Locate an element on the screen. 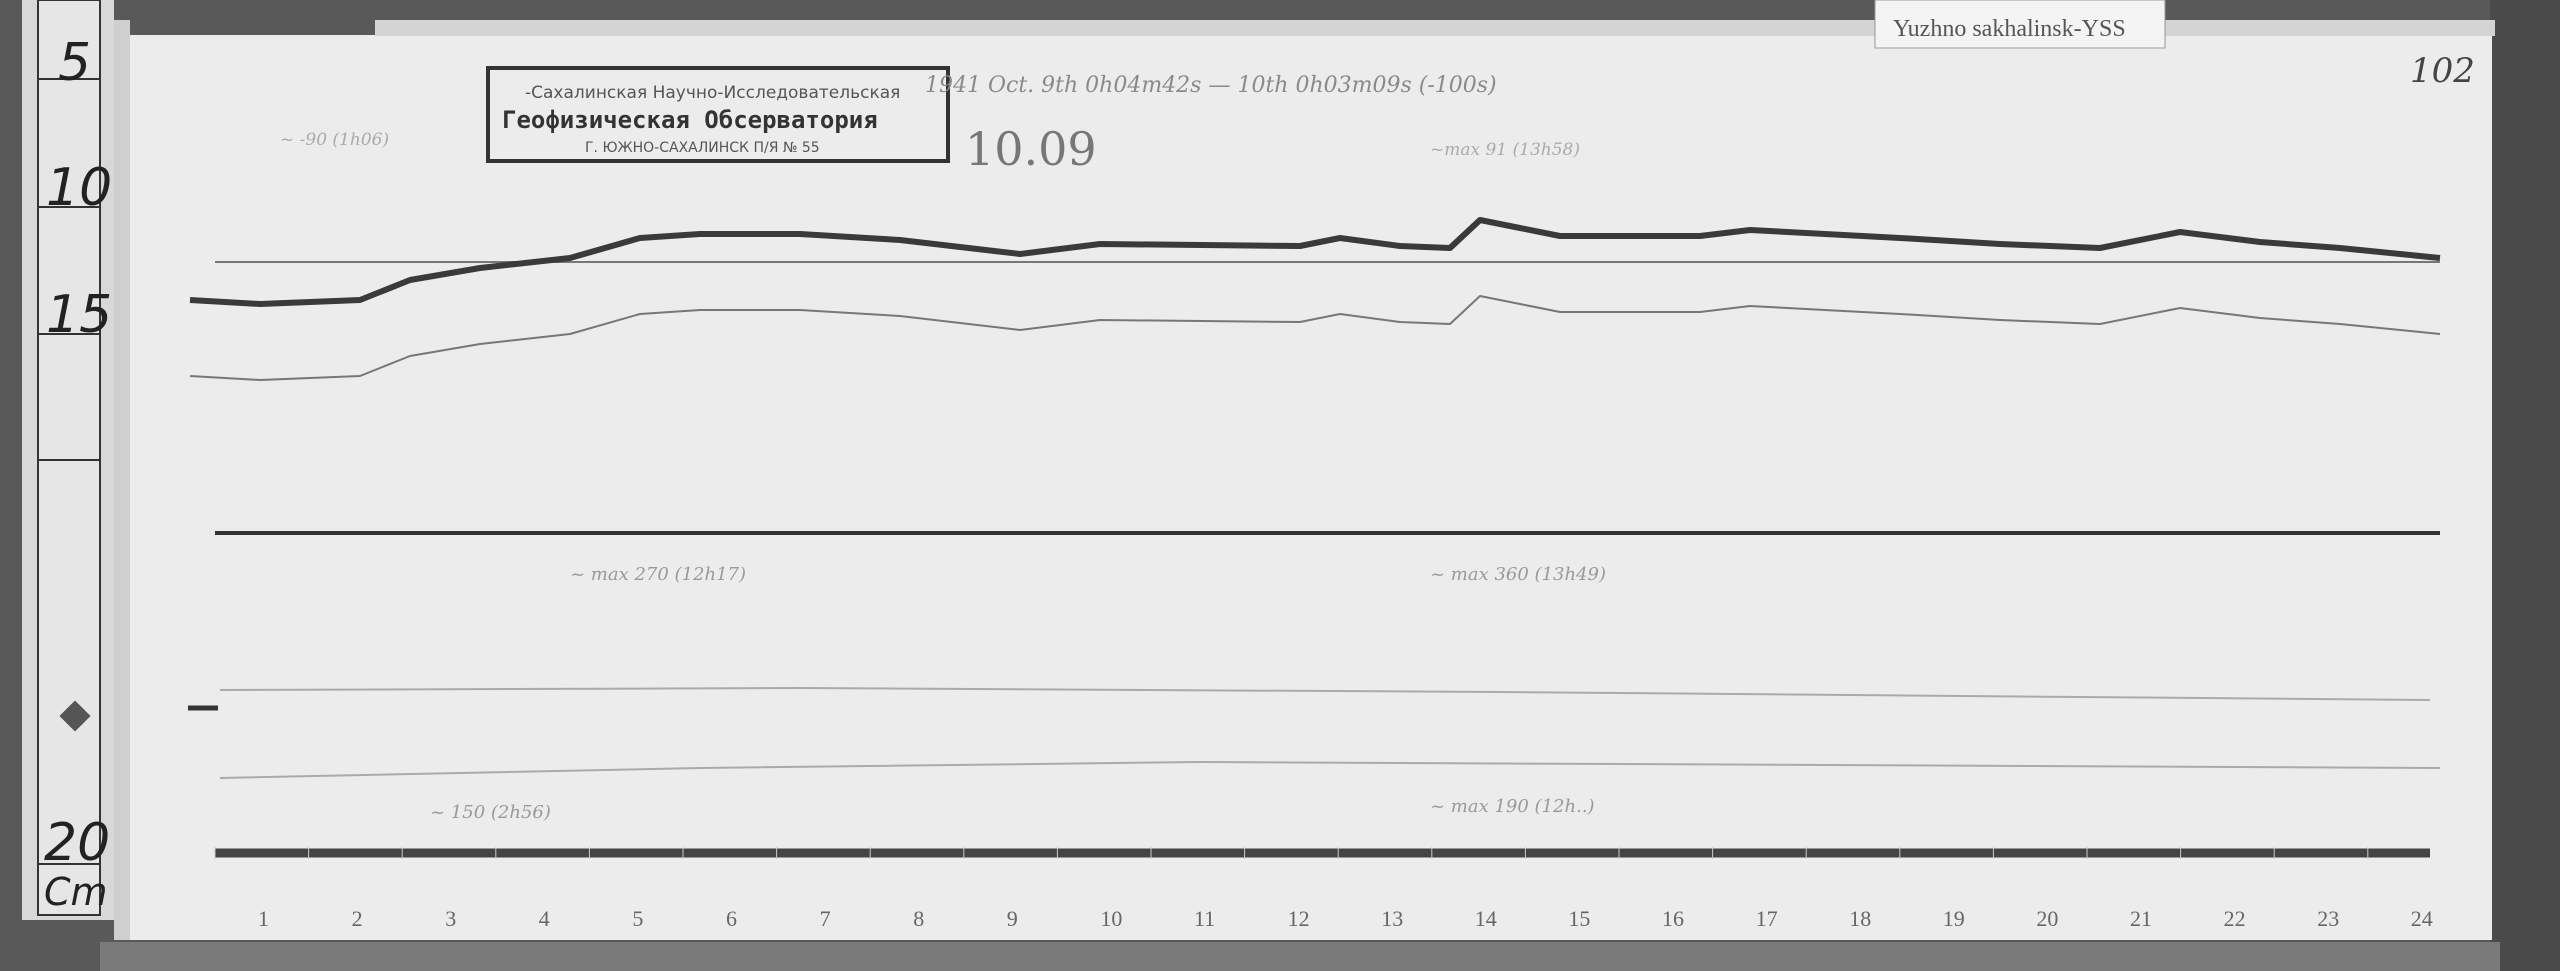 The width and height of the screenshot is (2560, 971). ruler-unit: Cm is located at coordinates (76, 892).